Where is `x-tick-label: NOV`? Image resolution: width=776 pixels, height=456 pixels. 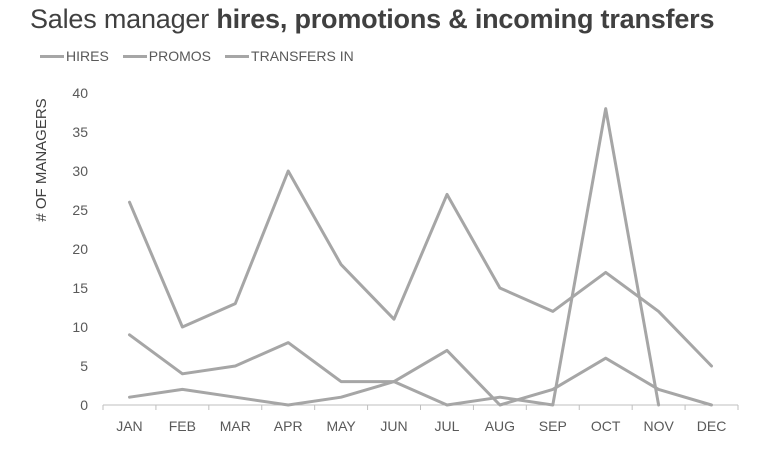
x-tick-label: NOV is located at coordinates (658, 426).